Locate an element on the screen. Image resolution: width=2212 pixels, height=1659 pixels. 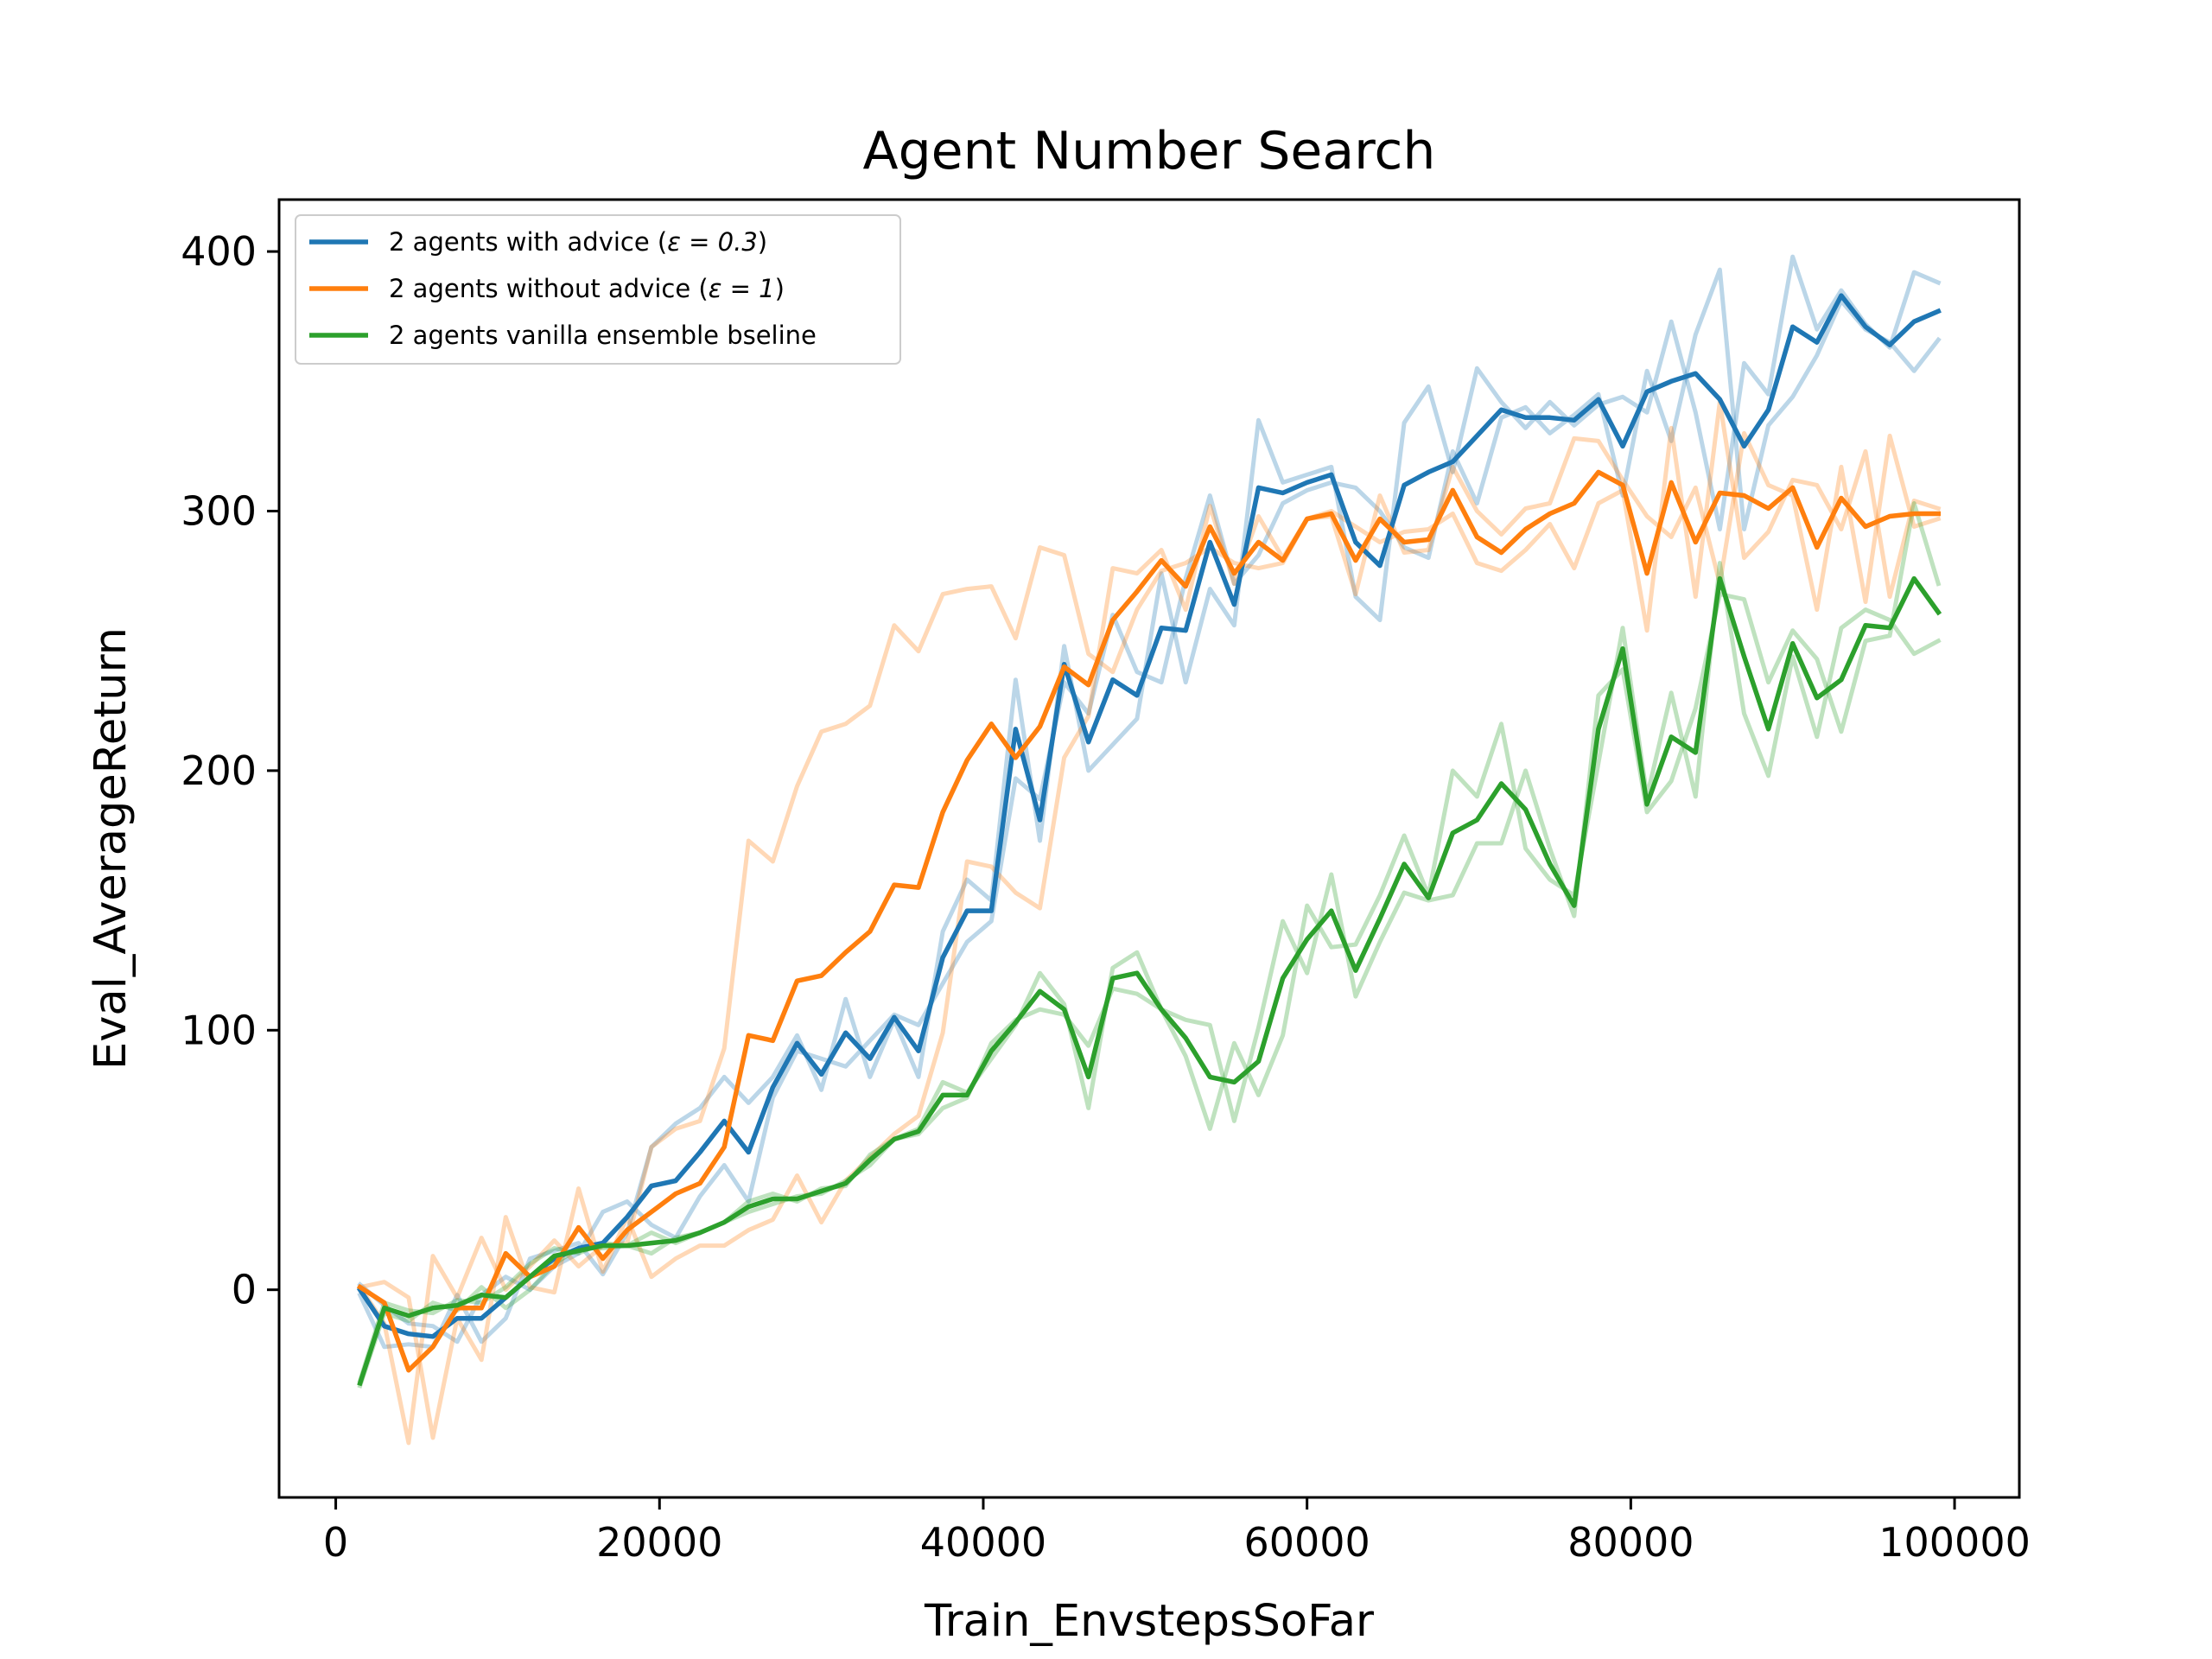
x-tick-label: 20000 is located at coordinates (659, 1542).